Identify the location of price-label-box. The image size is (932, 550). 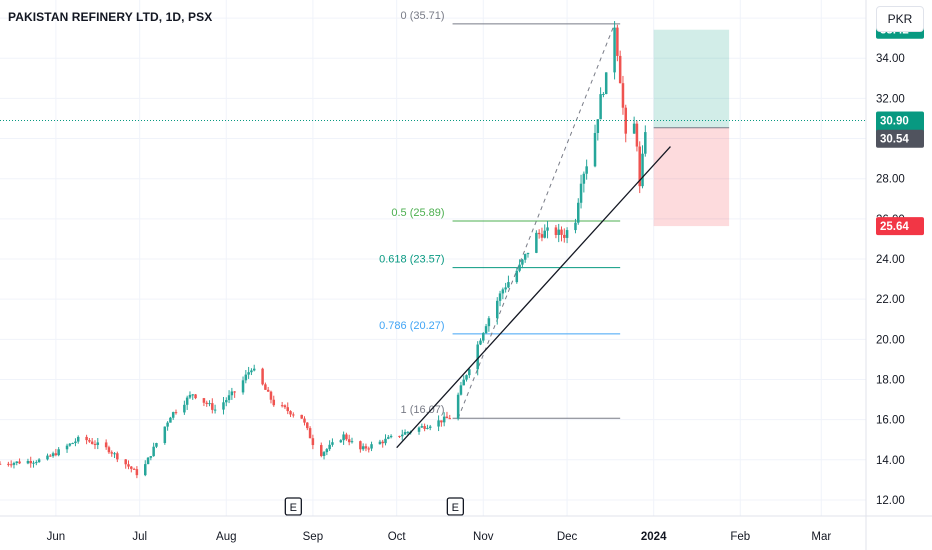
(900, 138).